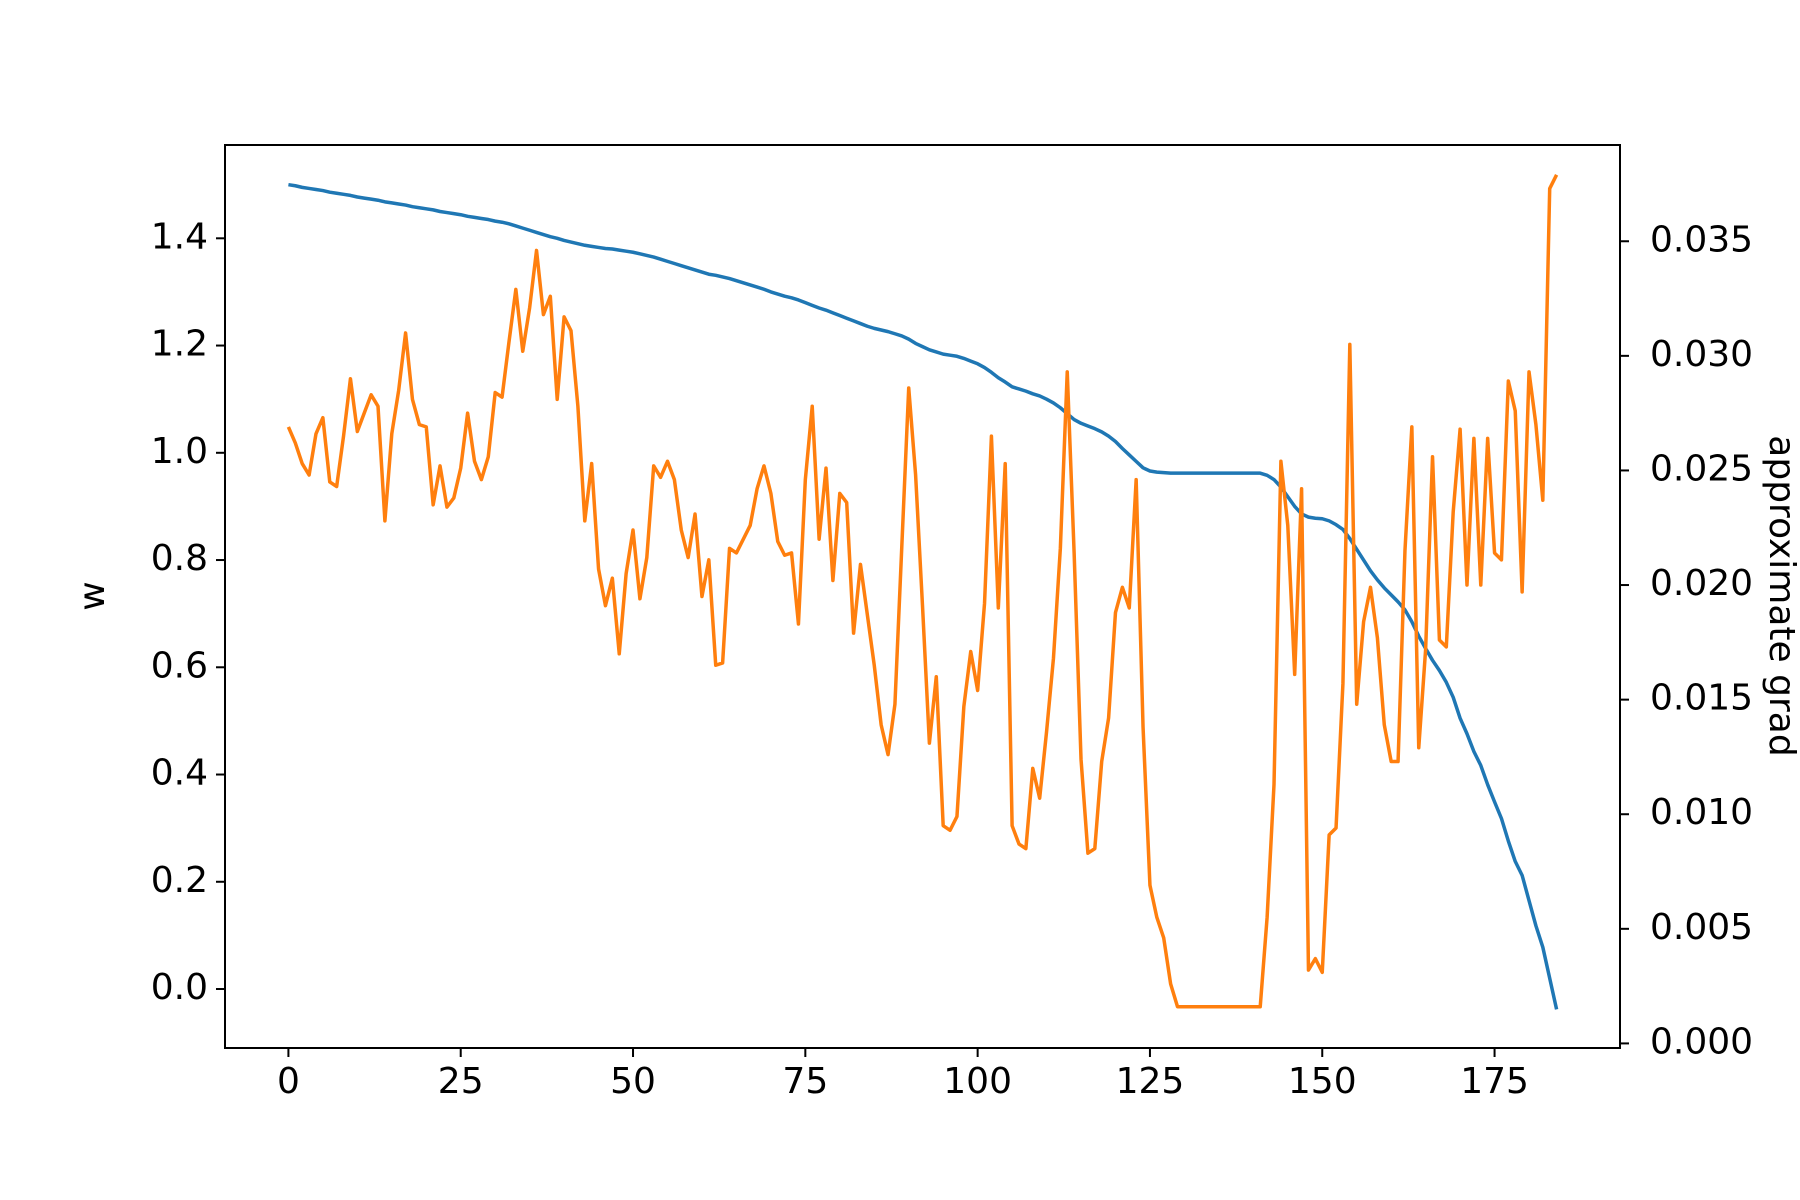 The image size is (1800, 1200). I want to click on y-tick-label: 0.8, so click(179, 558).